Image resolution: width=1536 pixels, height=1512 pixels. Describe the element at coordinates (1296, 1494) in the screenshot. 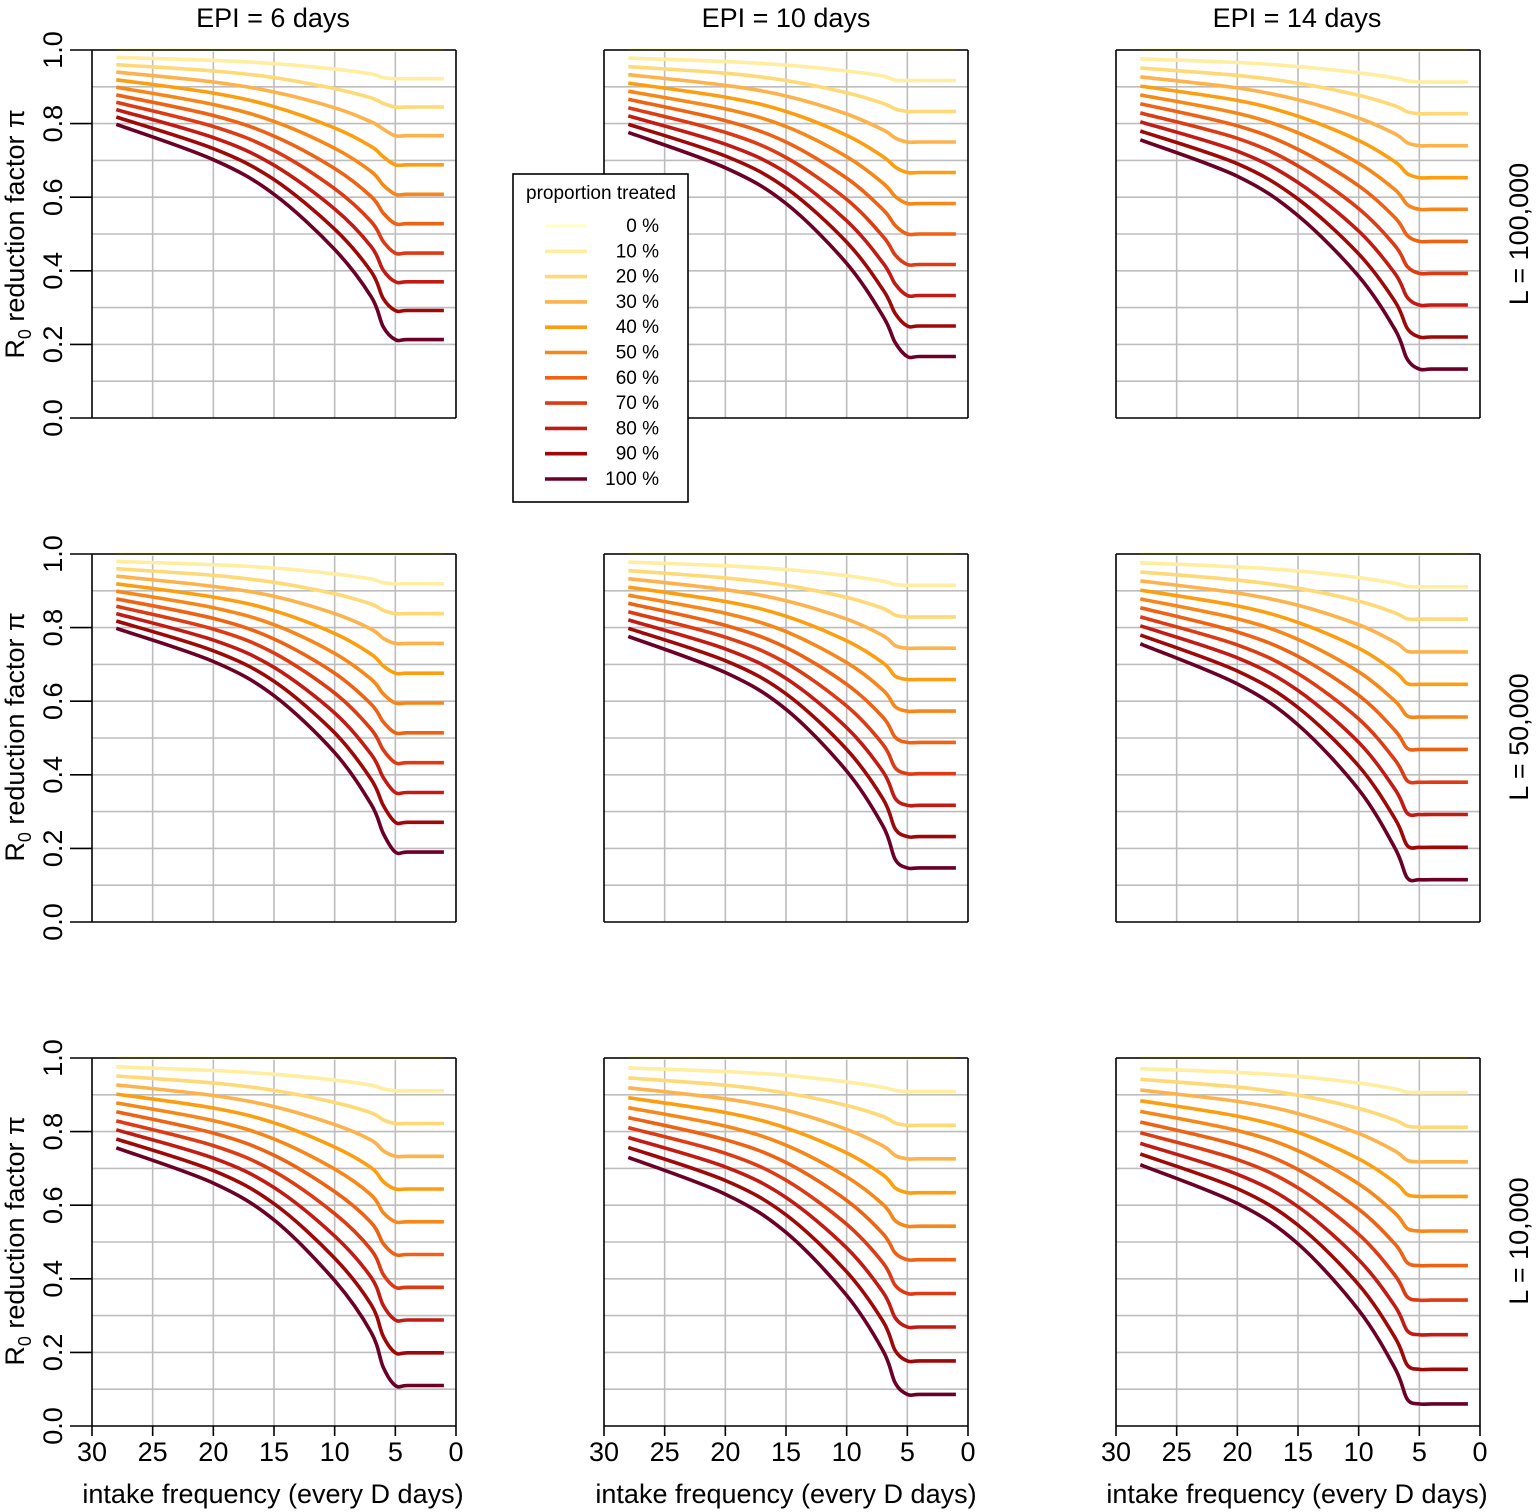

I see `x-axis-title-col-3: intake frequency (every D days)` at that location.